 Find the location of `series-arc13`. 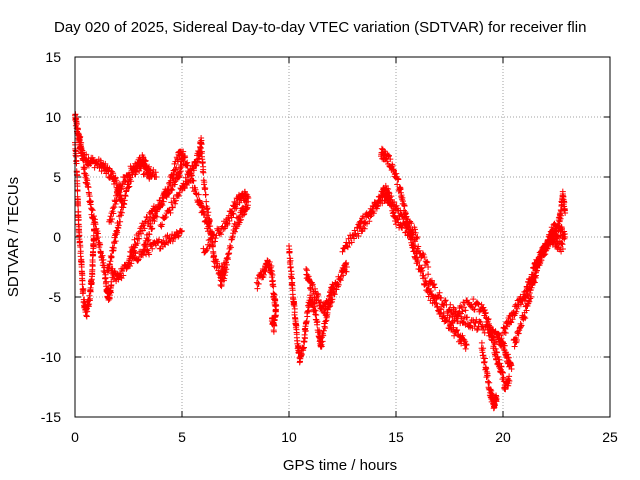

series-arc13 is located at coordinates (326, 287).